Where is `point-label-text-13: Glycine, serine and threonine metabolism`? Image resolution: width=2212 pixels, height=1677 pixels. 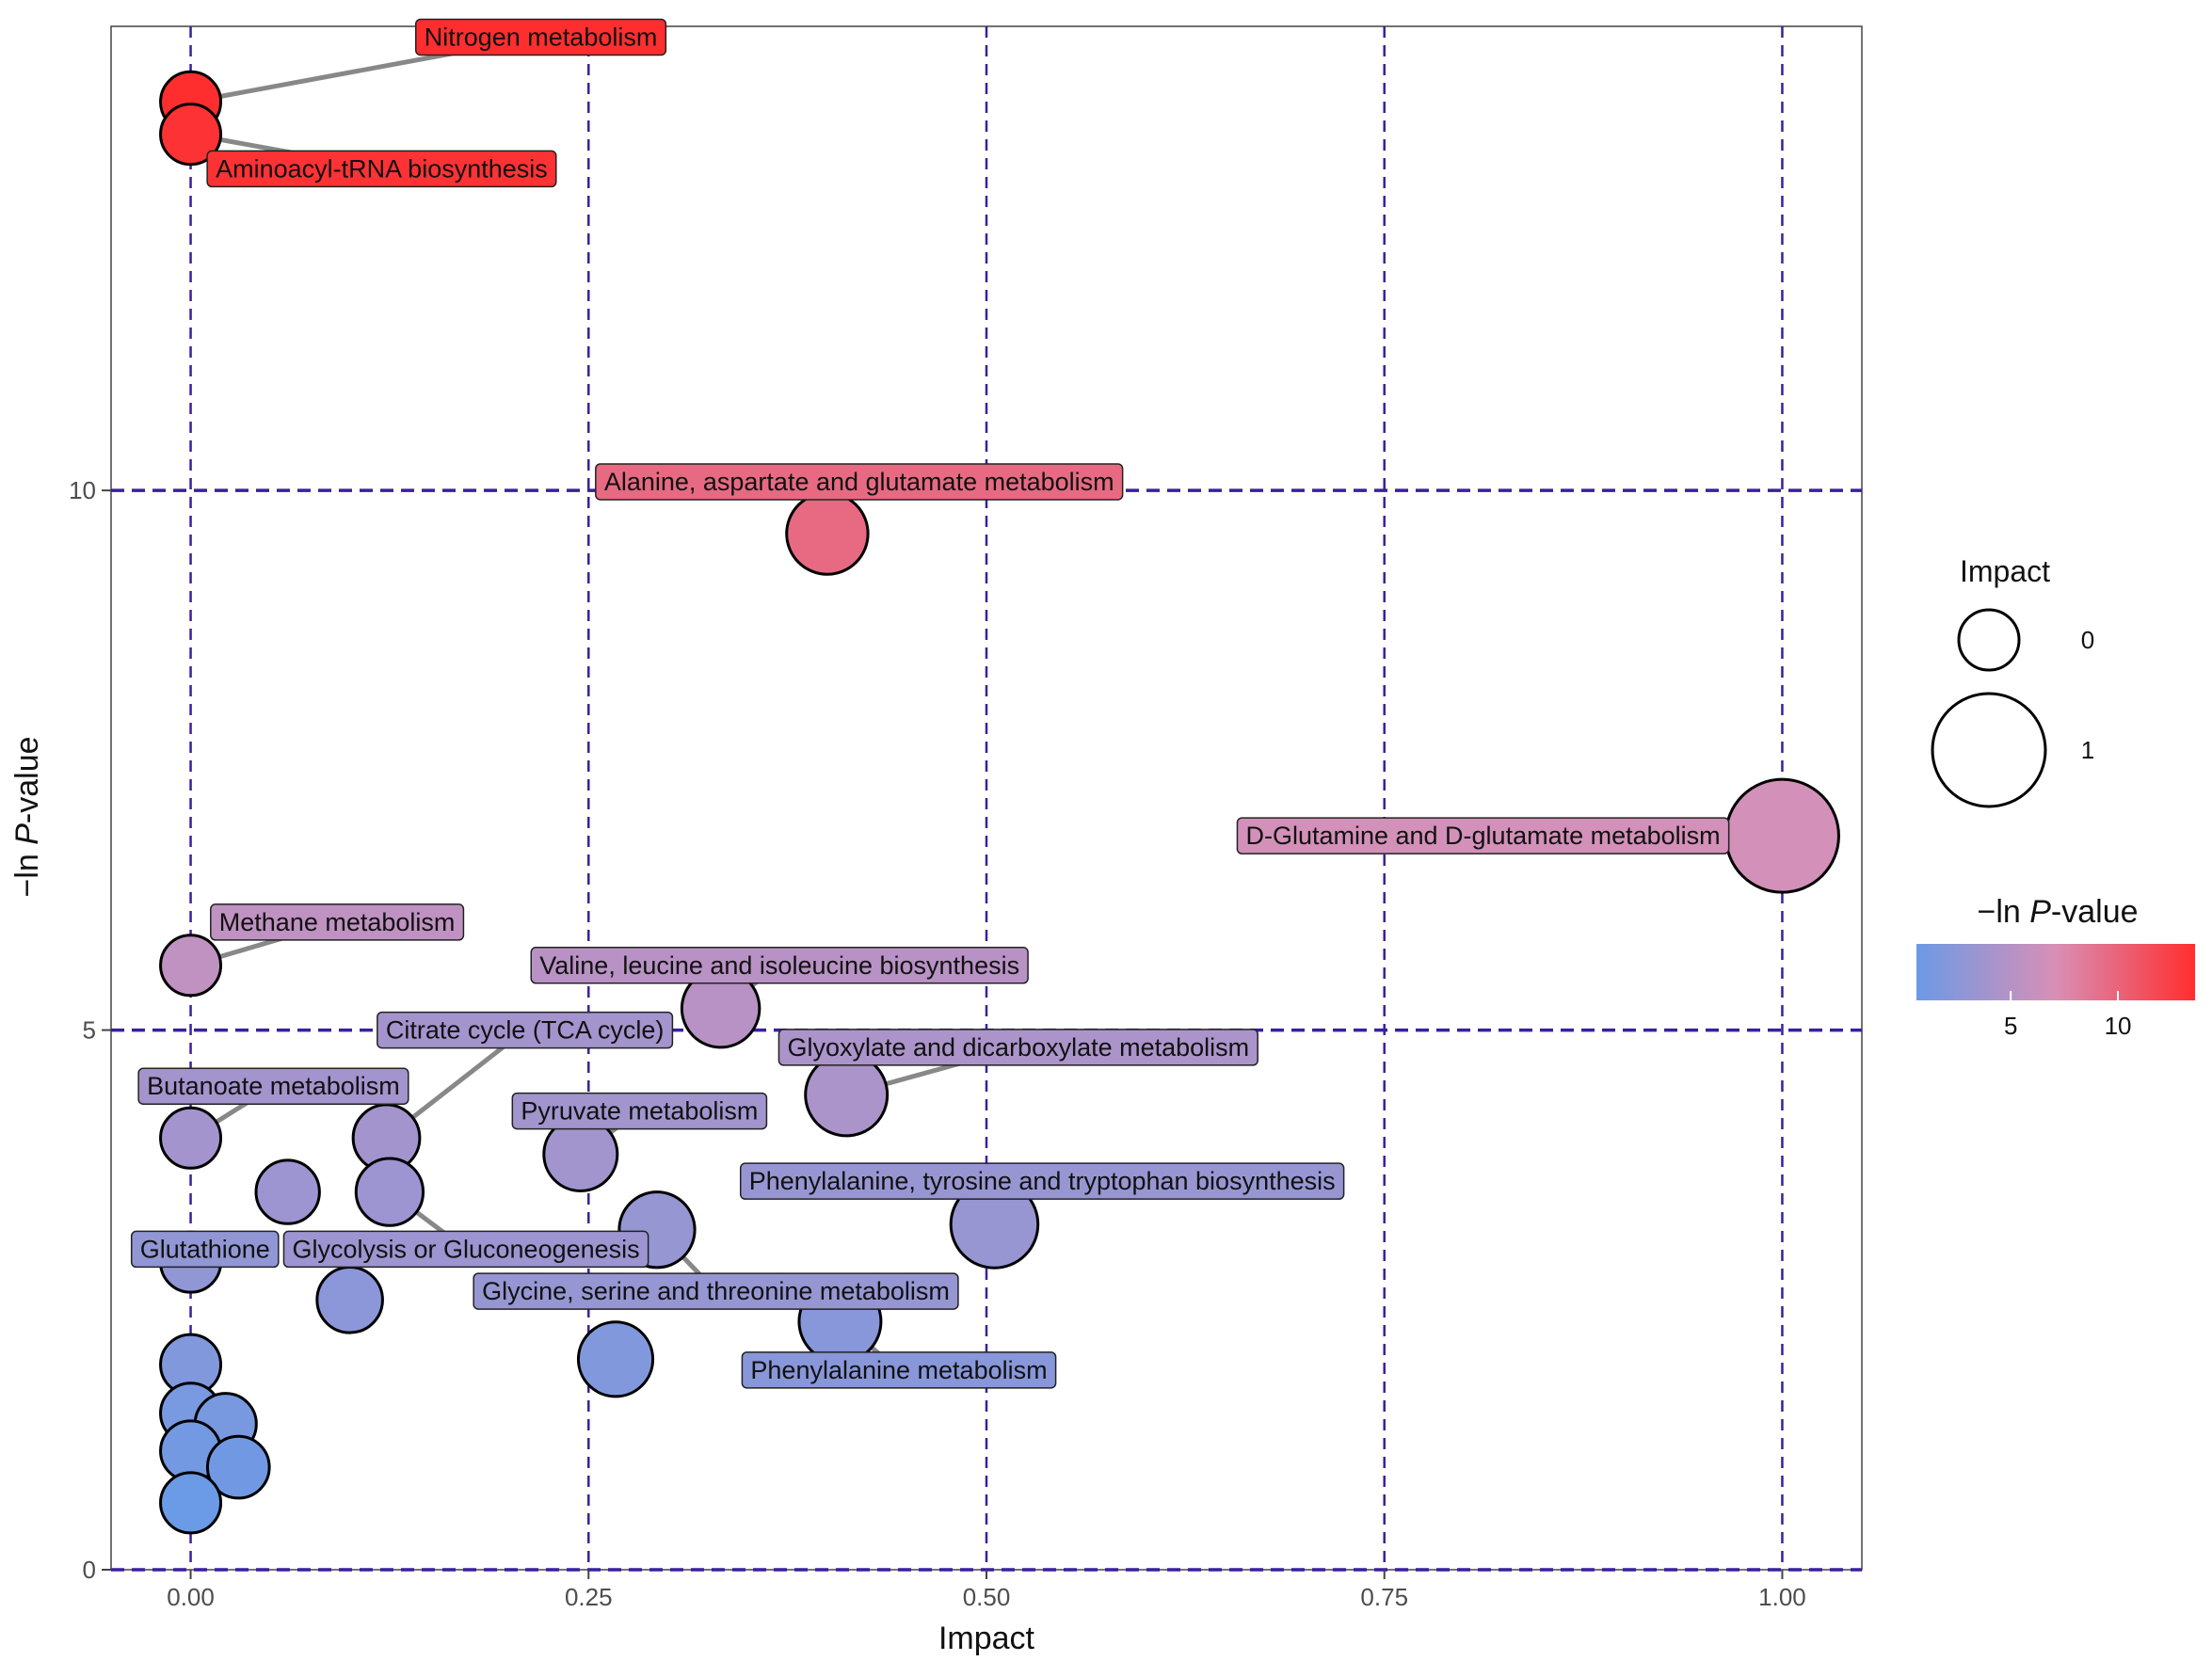 point-label-text-13: Glycine, serine and threonine metabolism is located at coordinates (716, 1291).